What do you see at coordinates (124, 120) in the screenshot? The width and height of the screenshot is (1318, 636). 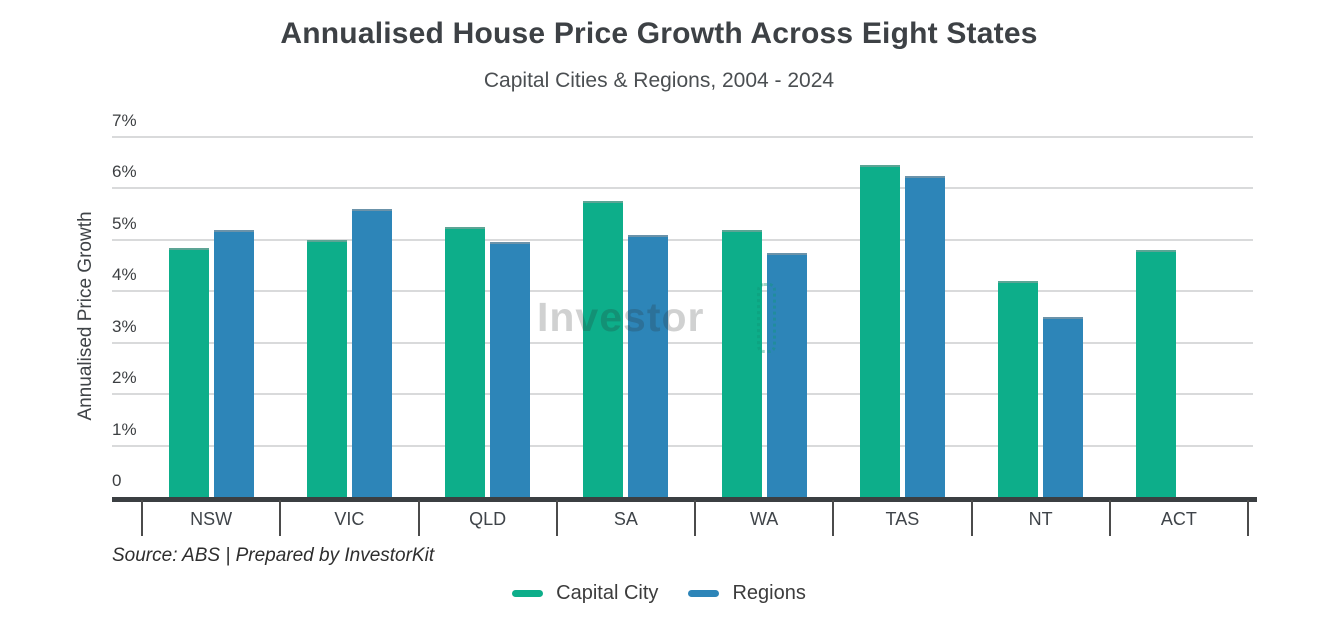 I see `y-tick-label-7%: 7%` at bounding box center [124, 120].